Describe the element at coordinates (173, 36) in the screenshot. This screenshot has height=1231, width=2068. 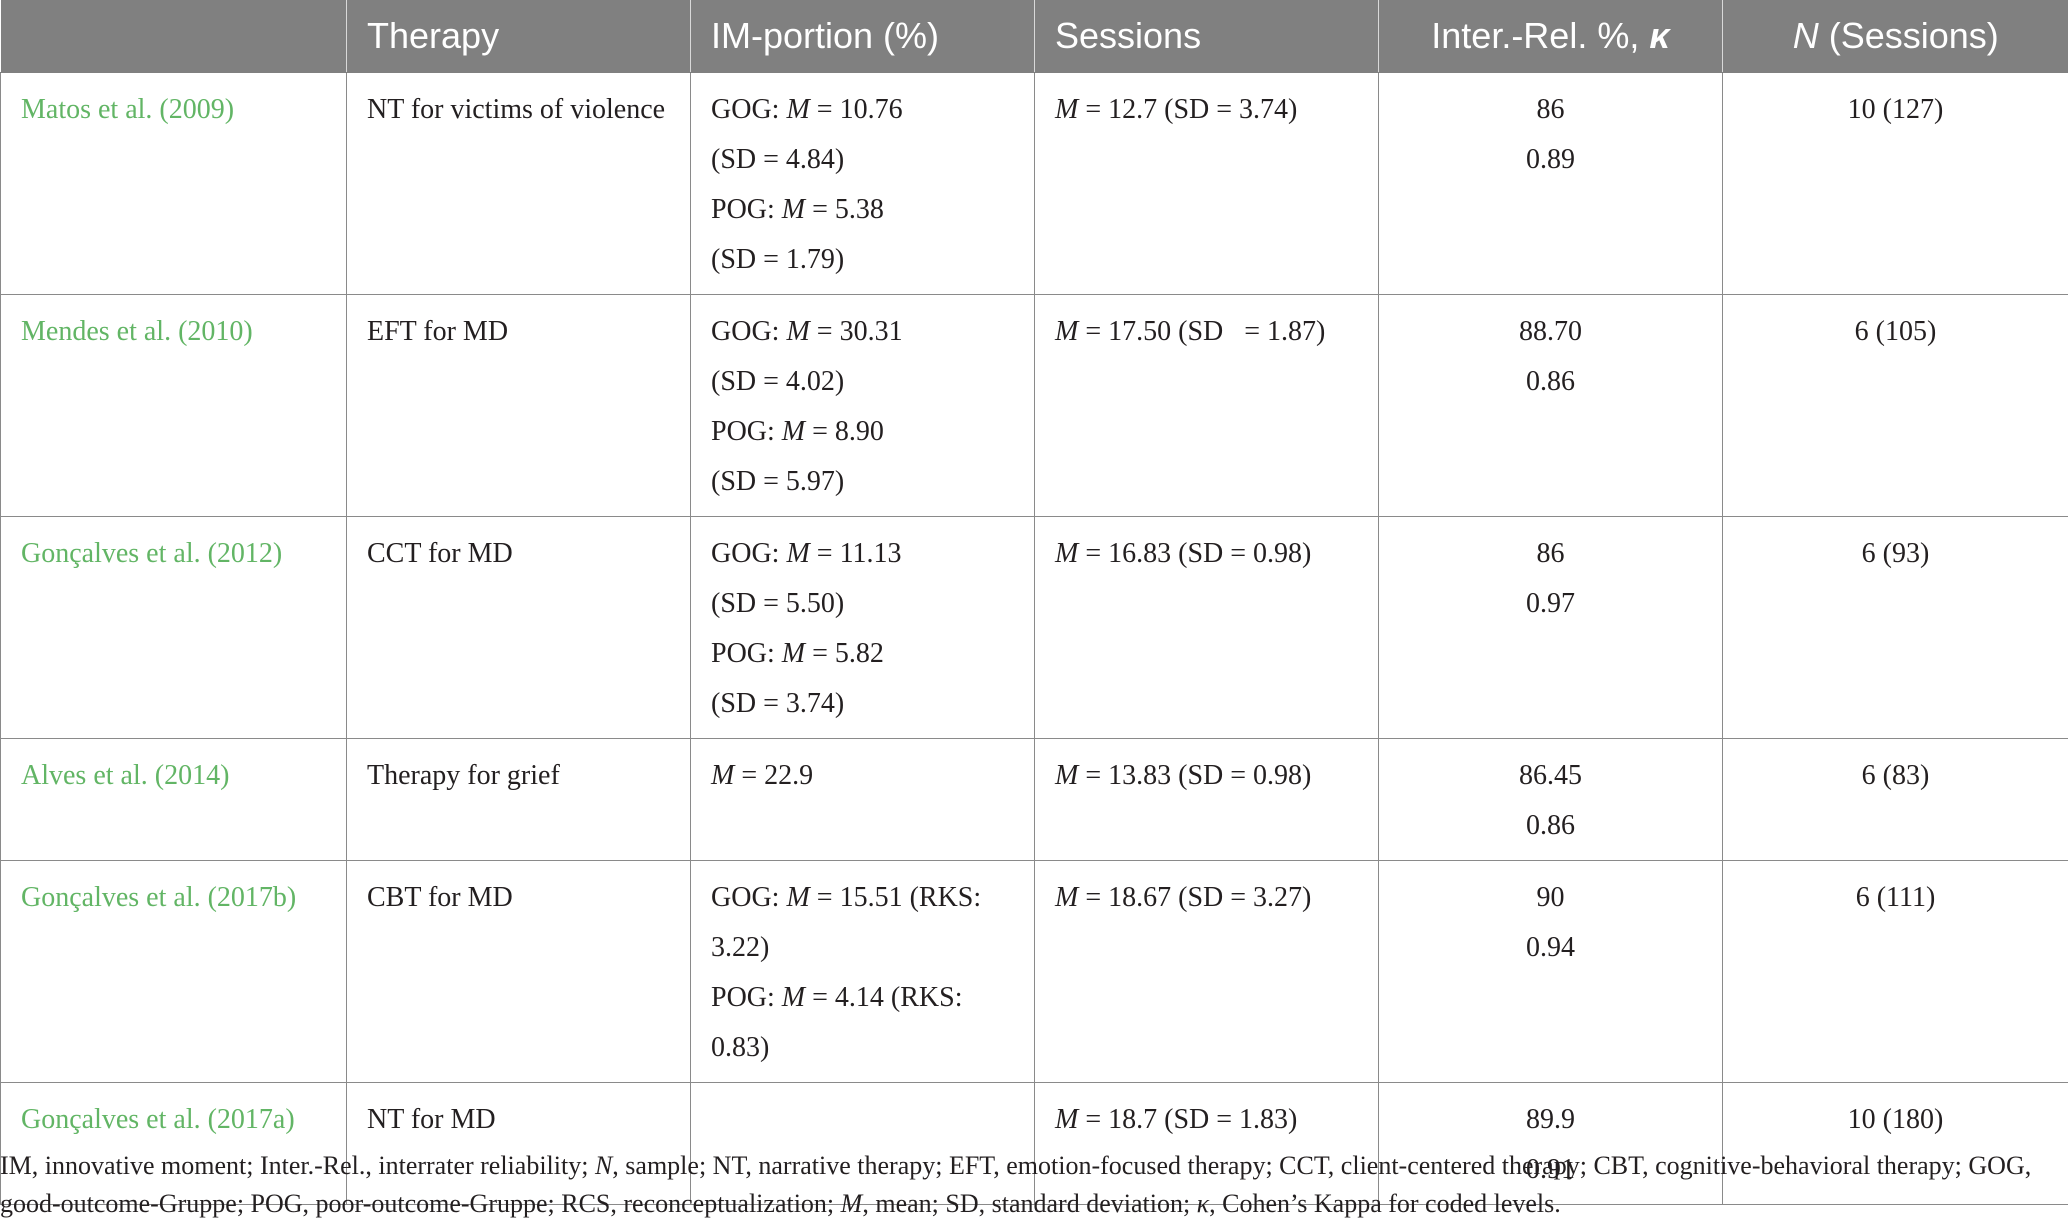
I see `header-study` at that location.